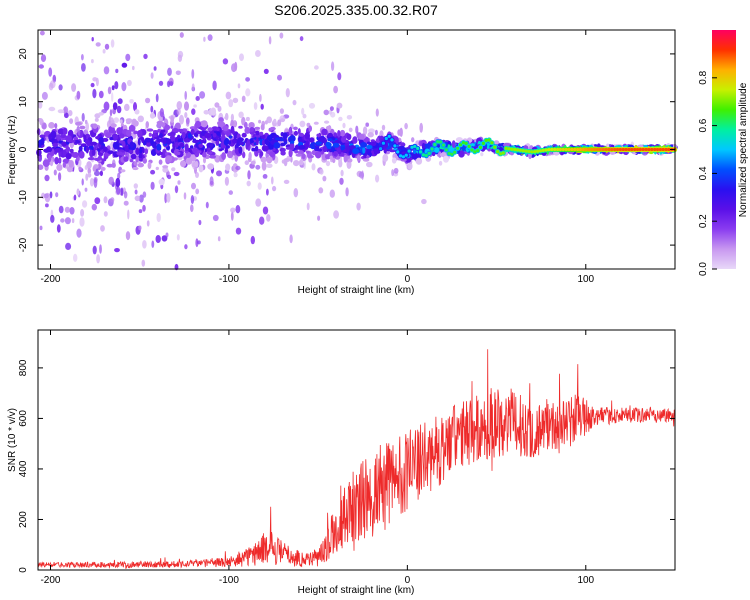  What do you see at coordinates (23, 367) in the screenshot?
I see `snr-y-tick-label: 800` at bounding box center [23, 367].